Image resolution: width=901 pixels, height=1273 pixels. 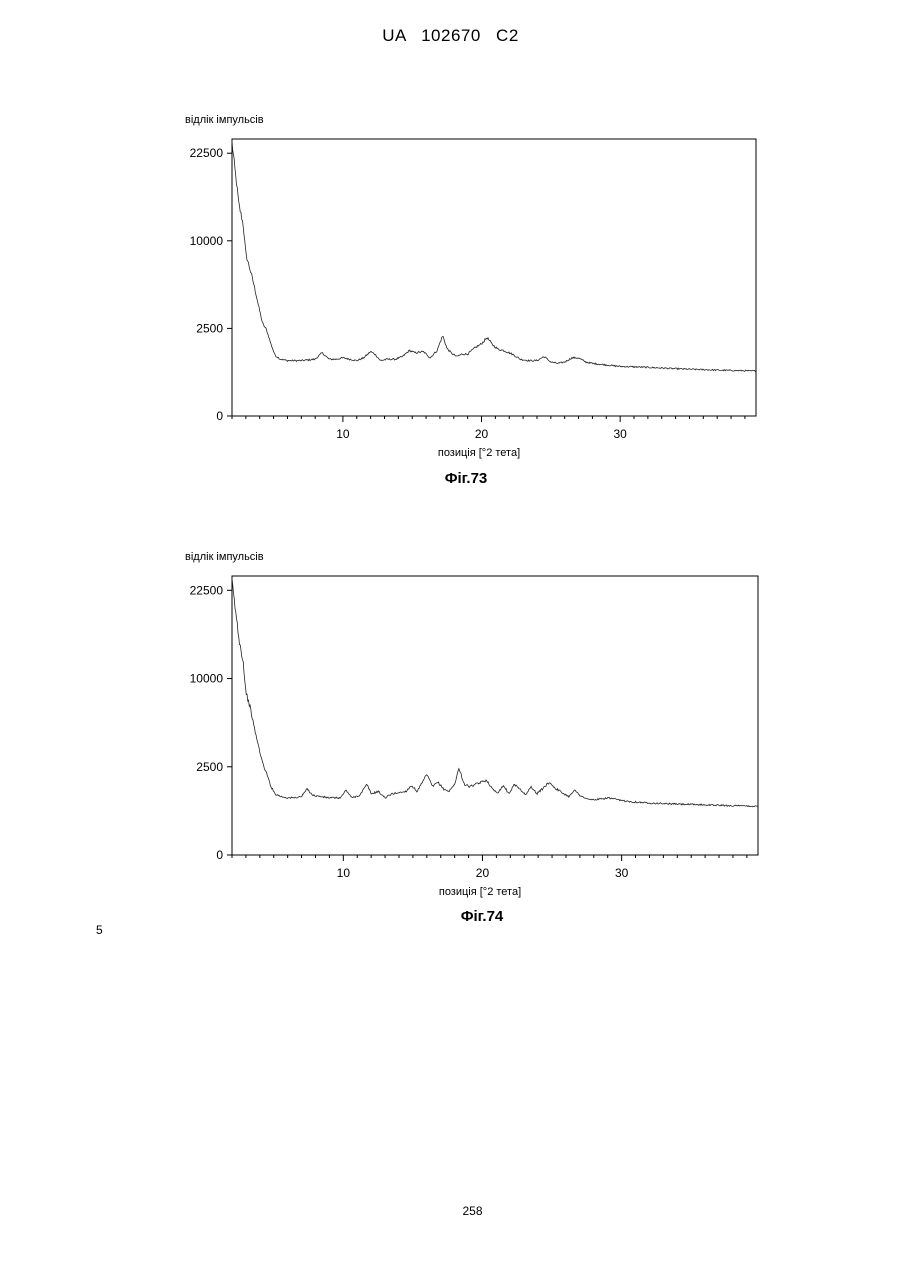 I want to click on line-number: 5, so click(x=99, y=930).